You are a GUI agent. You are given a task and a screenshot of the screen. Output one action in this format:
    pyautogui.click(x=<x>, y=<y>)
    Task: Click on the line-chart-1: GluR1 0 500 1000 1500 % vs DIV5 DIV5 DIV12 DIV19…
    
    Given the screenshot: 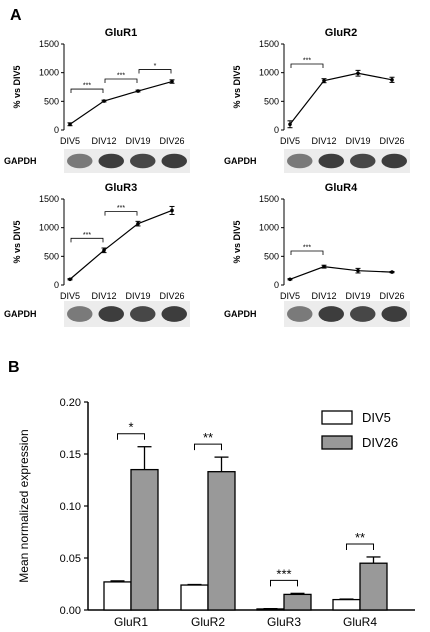 What is the action you would take?
    pyautogui.click(x=98, y=86)
    